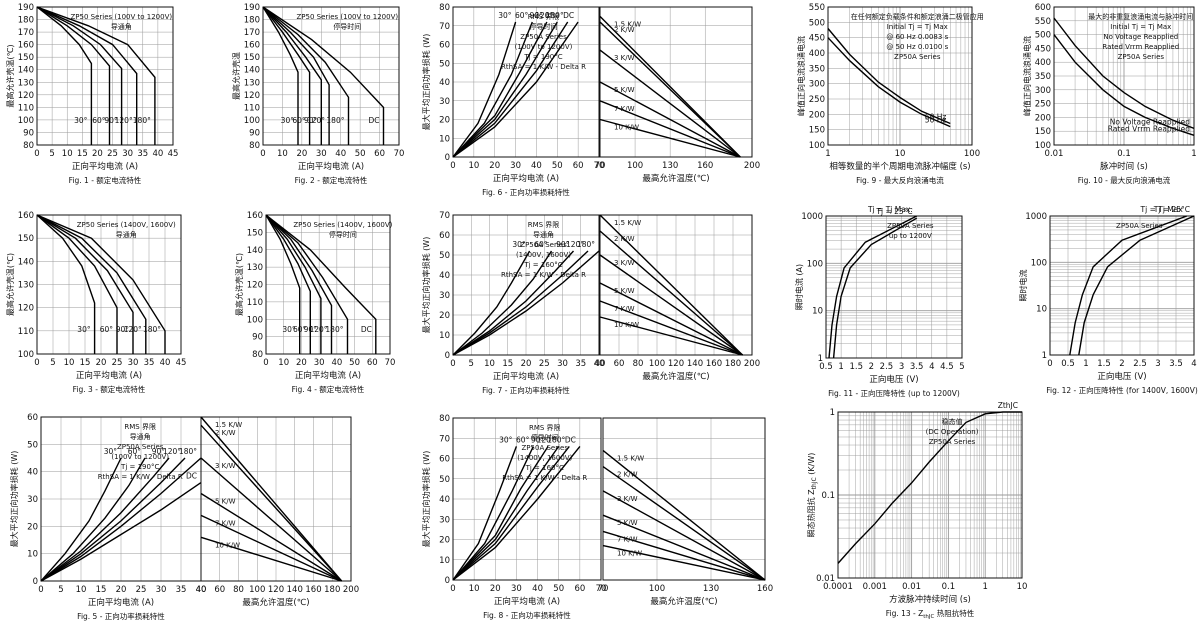 The height and width of the screenshot is (629, 1200). Describe the element at coordinates (817, 85) in the screenshot. I see `y-tick-label: 300` at that location.